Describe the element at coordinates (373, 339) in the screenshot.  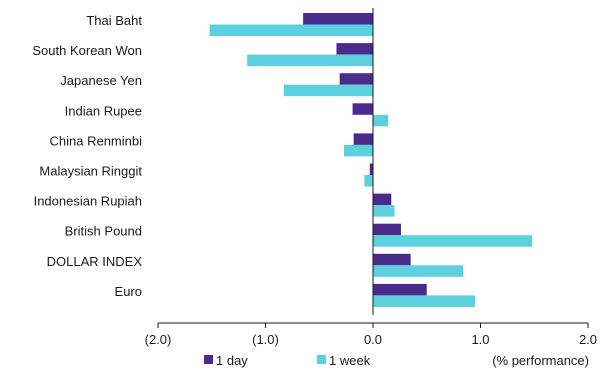
I see `x-tick-label: 0.0` at that location.